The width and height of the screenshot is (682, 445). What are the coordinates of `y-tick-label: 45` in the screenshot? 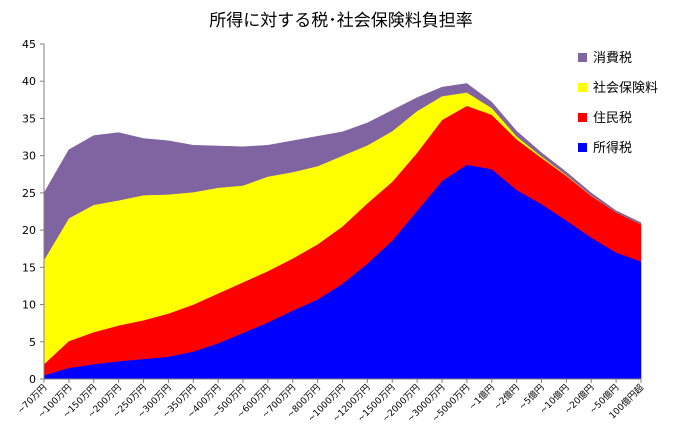 It's located at (29, 44).